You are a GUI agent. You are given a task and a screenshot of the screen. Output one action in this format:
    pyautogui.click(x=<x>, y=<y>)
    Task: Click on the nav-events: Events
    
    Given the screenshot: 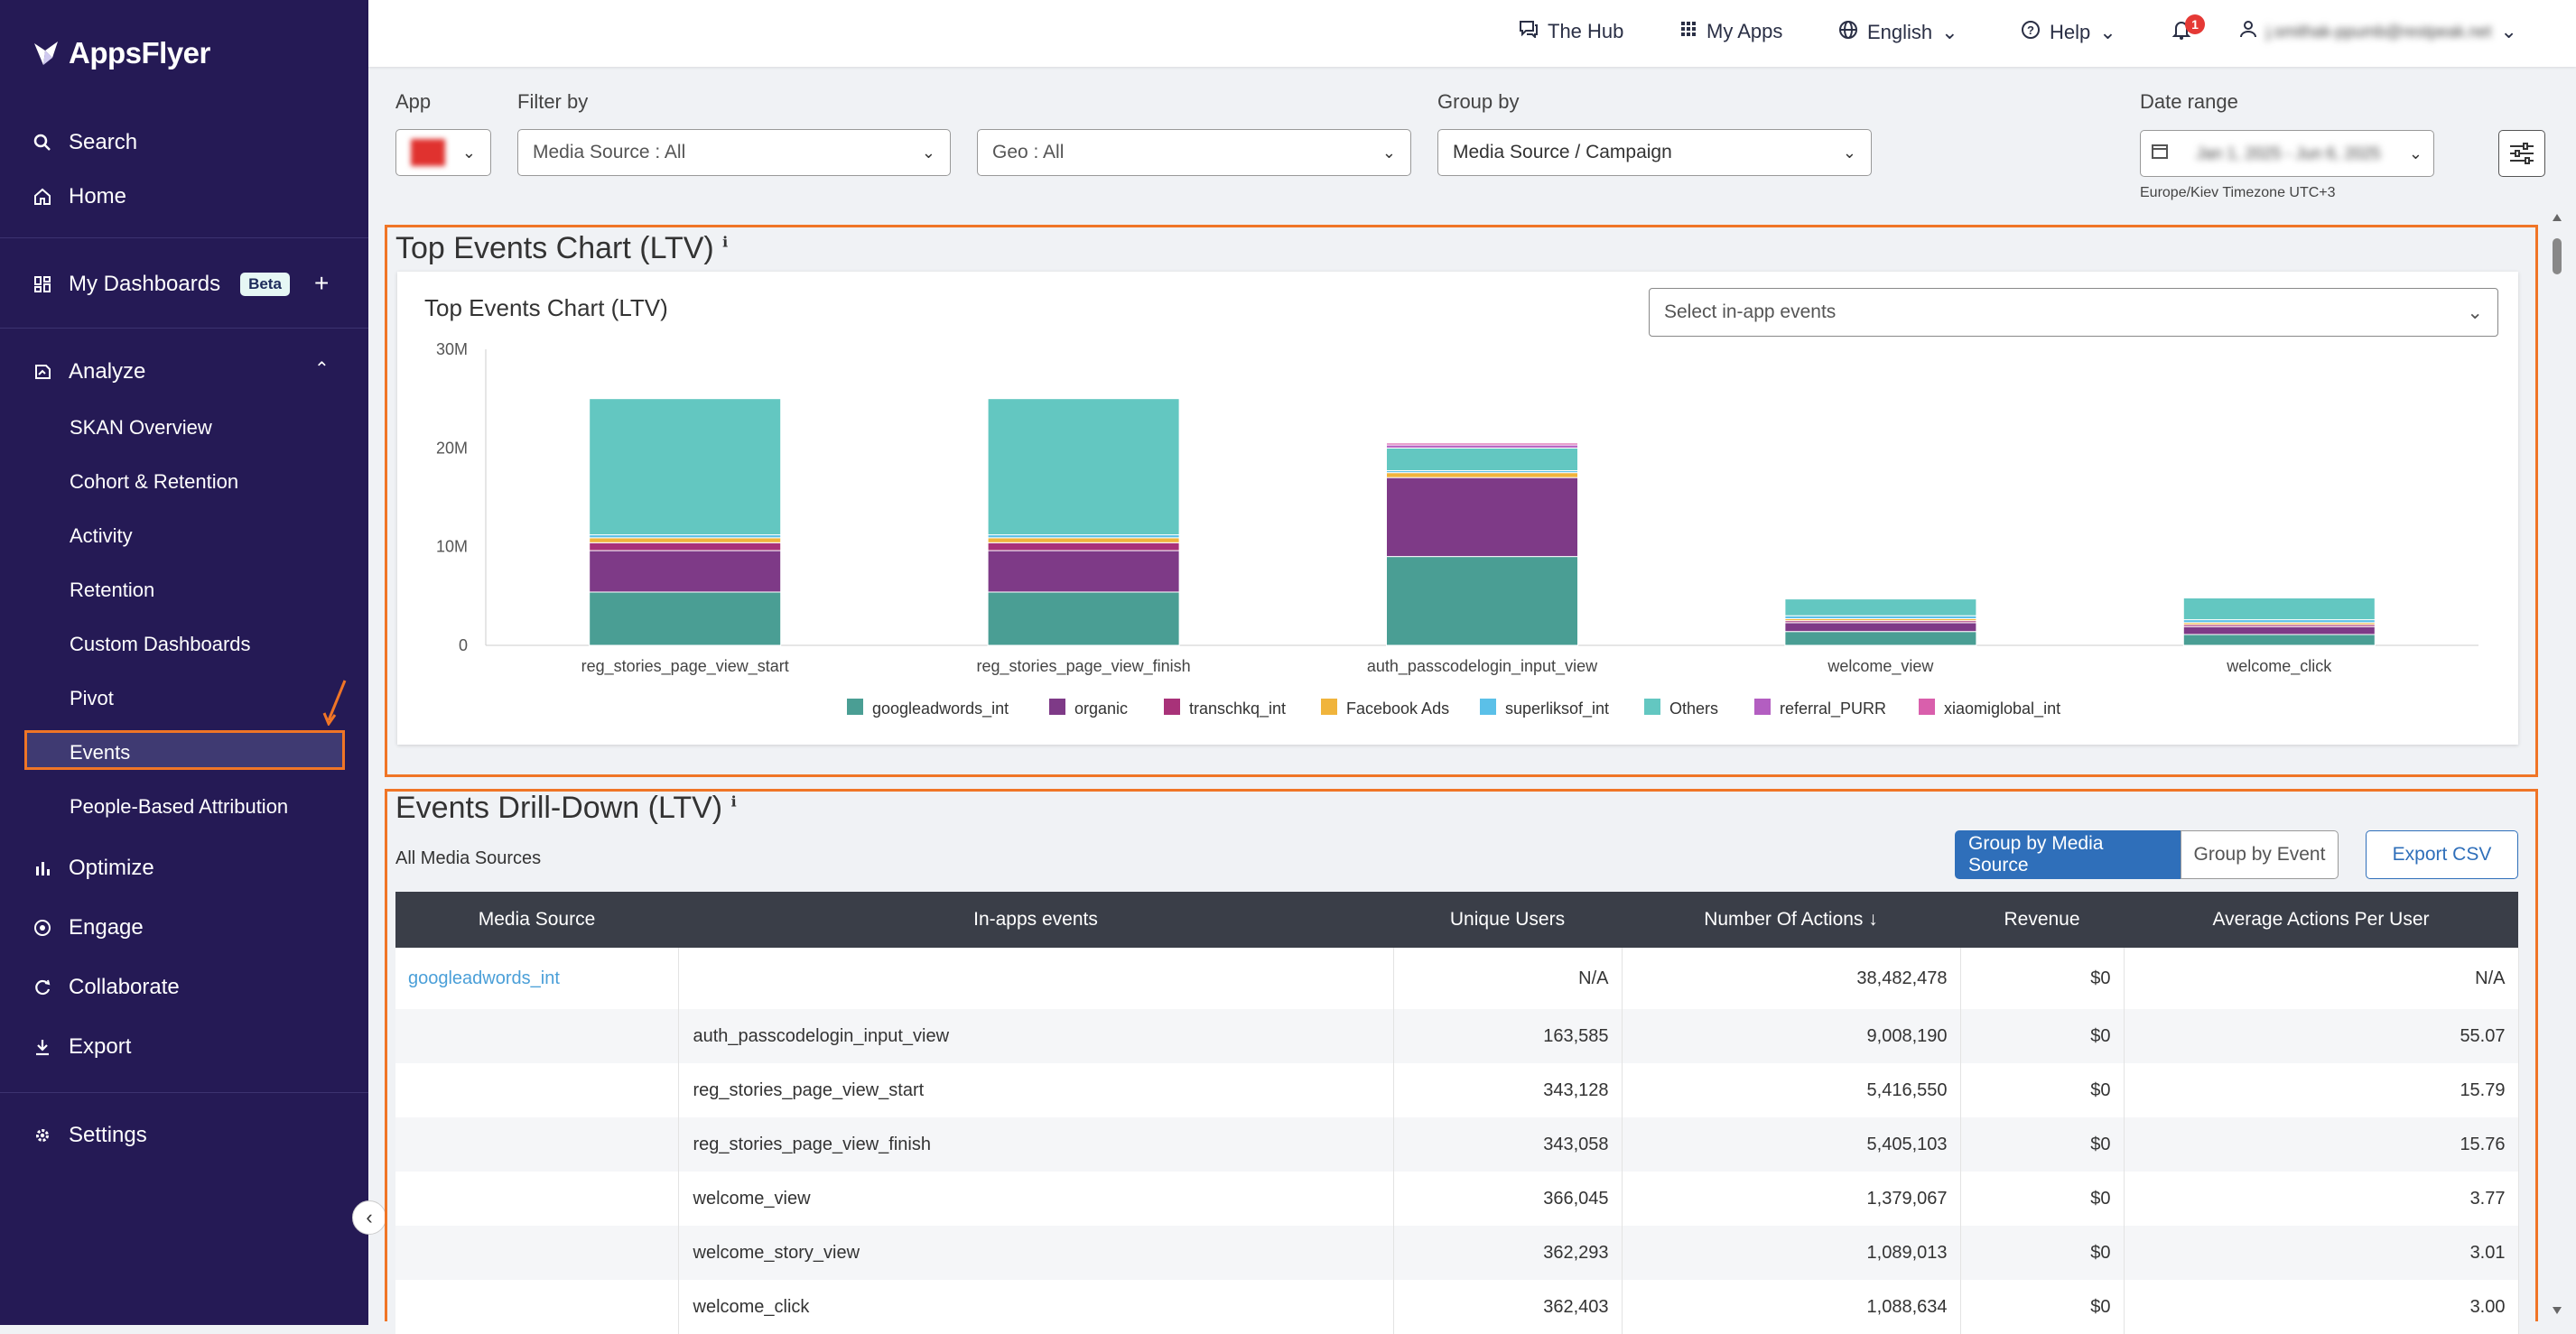 What is the action you would take?
    pyautogui.click(x=100, y=752)
    